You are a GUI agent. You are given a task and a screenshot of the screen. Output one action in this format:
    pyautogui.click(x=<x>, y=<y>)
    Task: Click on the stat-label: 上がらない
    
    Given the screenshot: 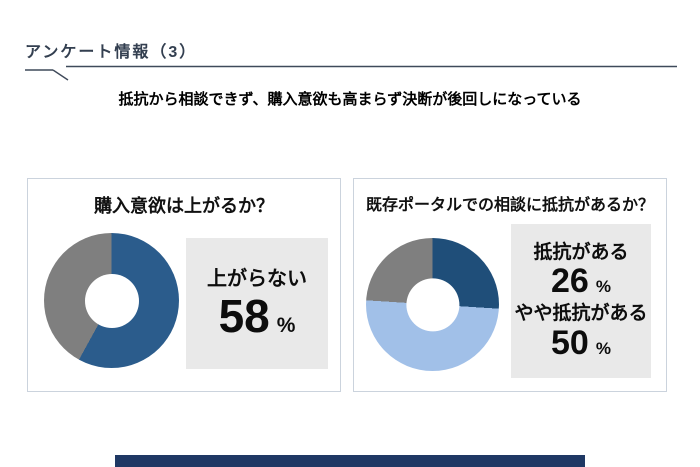 What is the action you would take?
    pyautogui.click(x=257, y=278)
    